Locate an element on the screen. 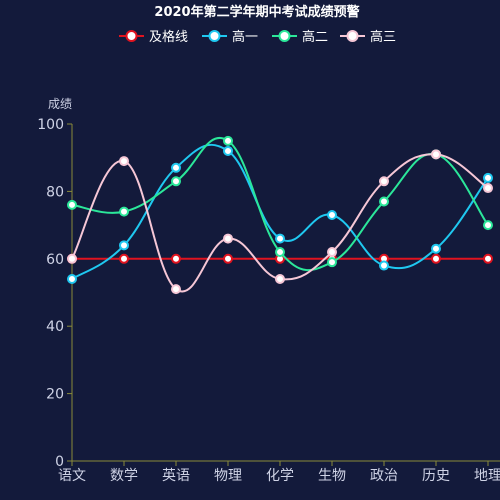  legend-item: 高二 is located at coordinates (300, 37).